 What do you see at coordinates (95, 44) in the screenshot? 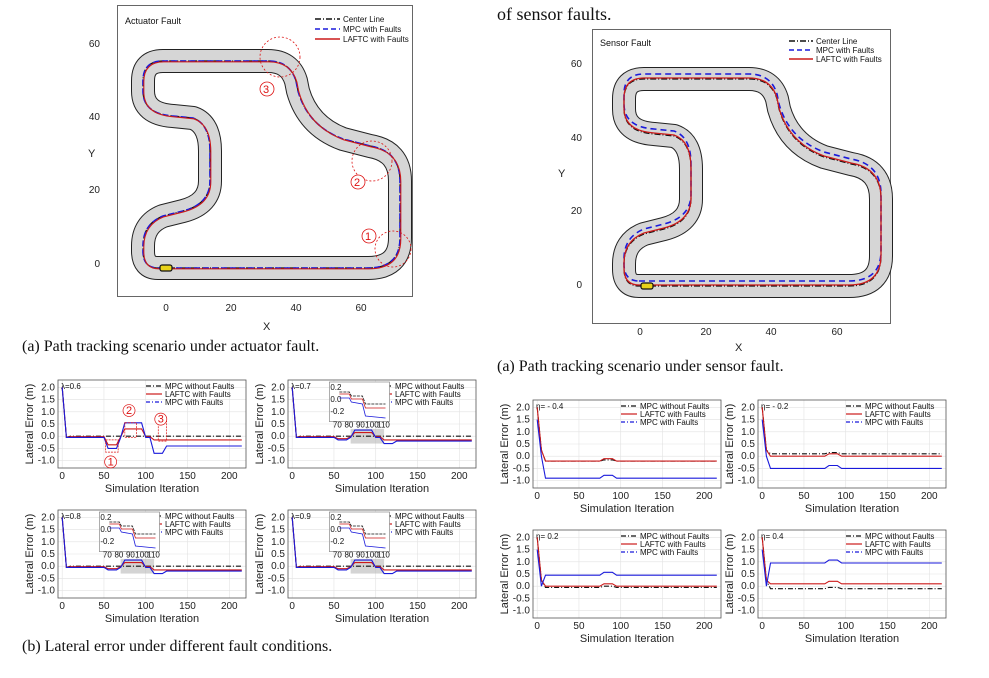
I see `y-tick: 60` at bounding box center [95, 44].